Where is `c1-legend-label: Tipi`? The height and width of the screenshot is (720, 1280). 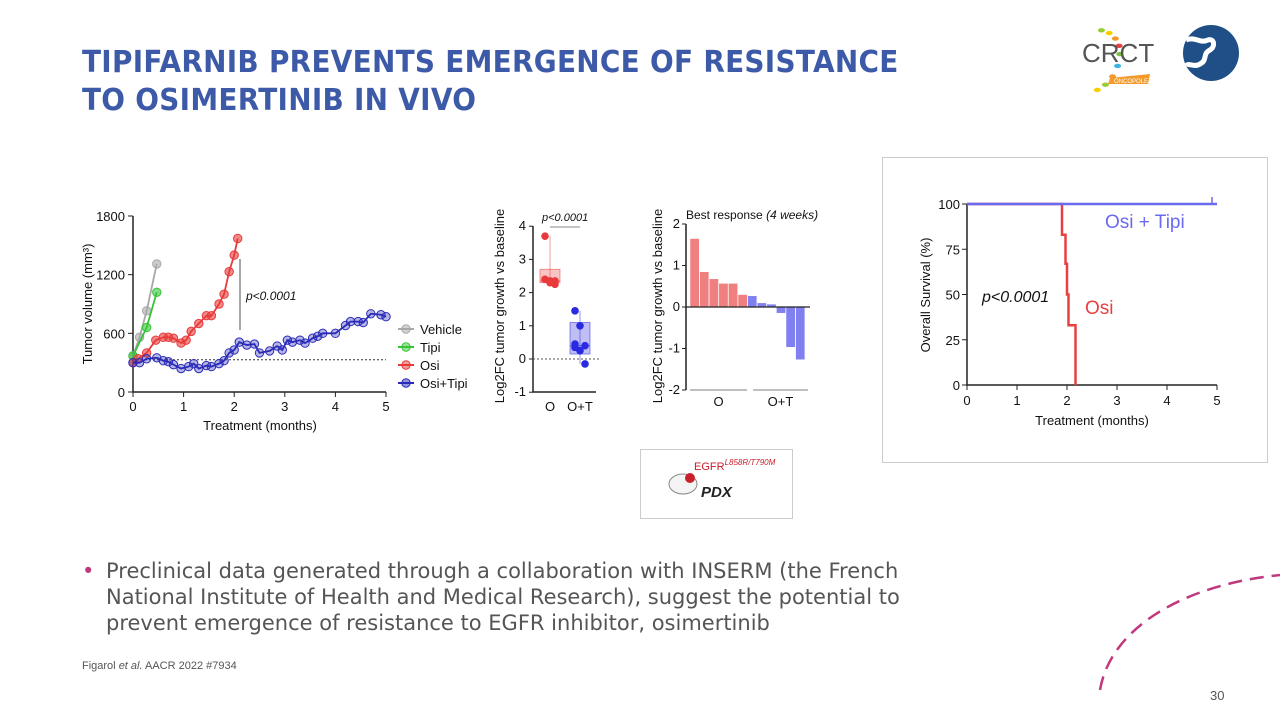
c1-legend-label: Tipi is located at coordinates (430, 347).